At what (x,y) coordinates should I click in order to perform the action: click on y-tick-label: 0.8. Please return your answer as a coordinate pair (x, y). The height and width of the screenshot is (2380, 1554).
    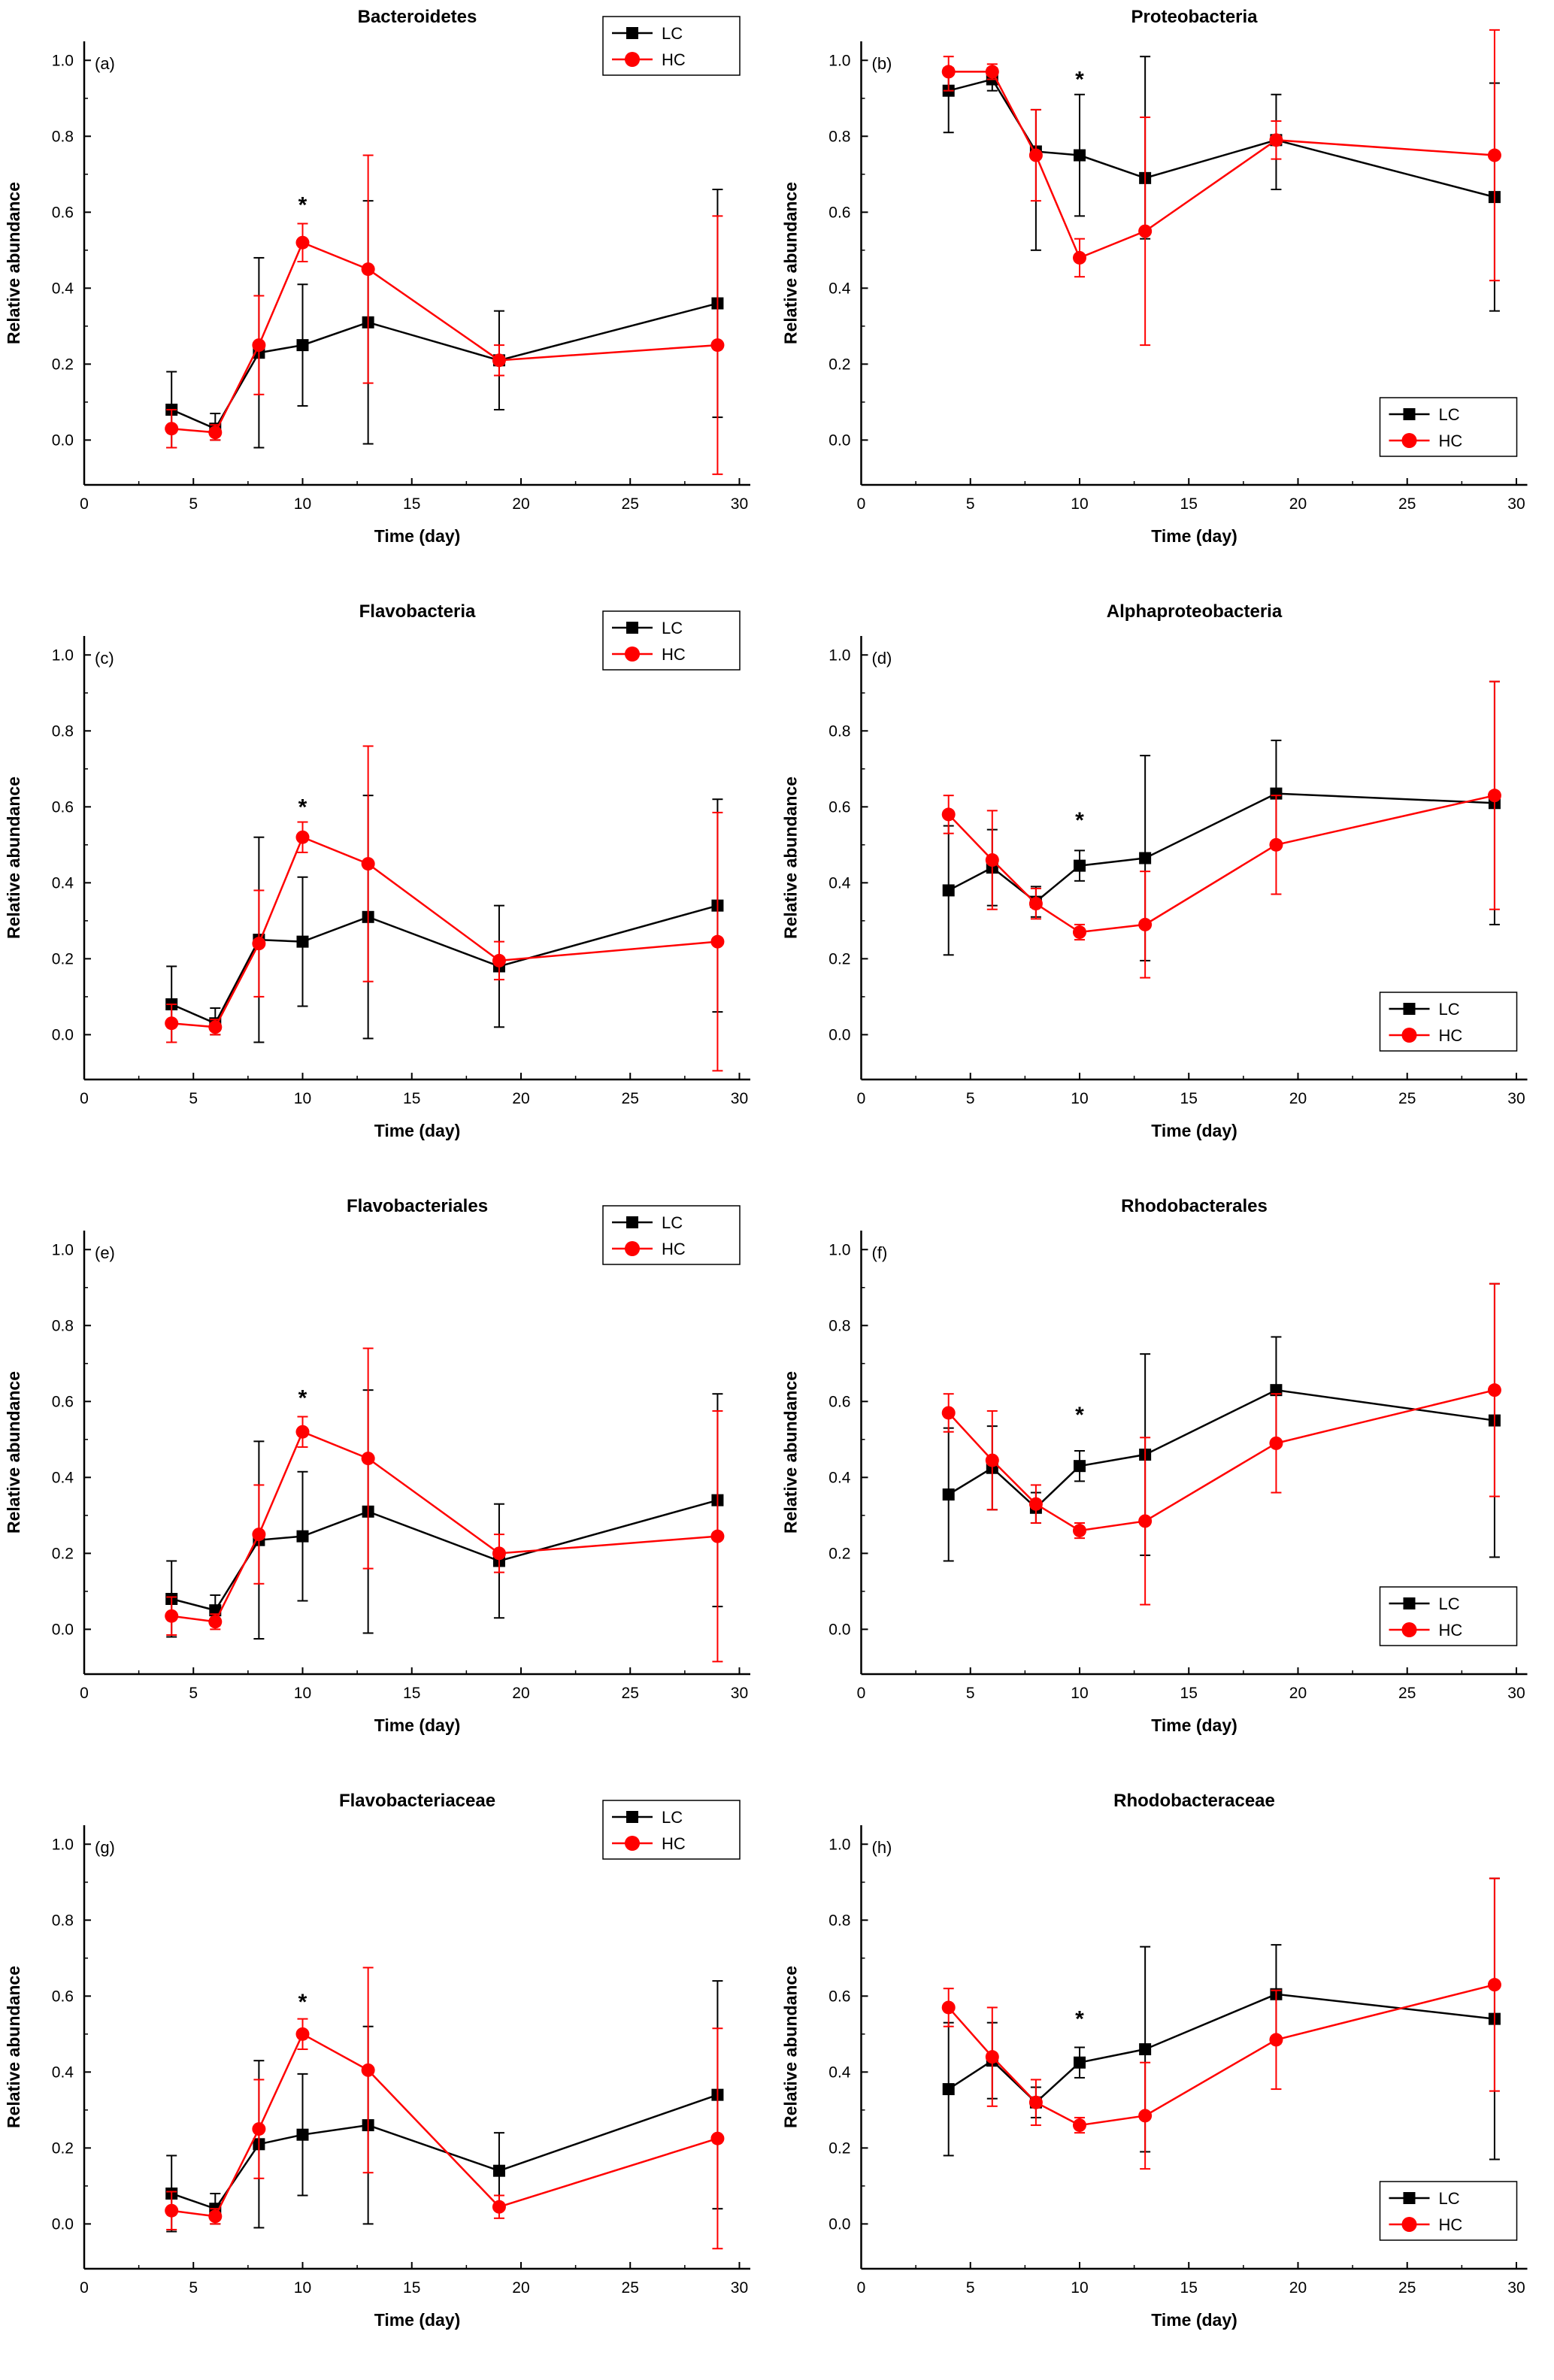
    Looking at the image, I should click on (839, 1920).